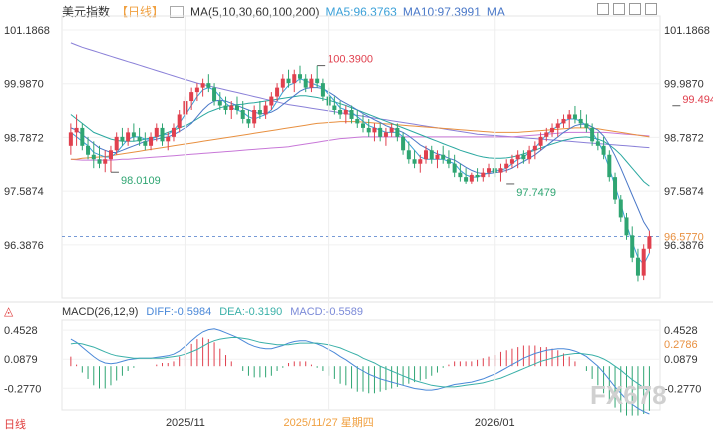  Describe the element at coordinates (15, 425) in the screenshot. I see `period-mode: 日线` at that location.